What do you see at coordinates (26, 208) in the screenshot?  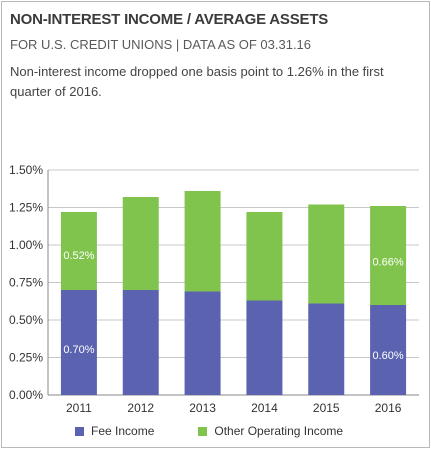 I see `y-tick-label: 1.25%` at bounding box center [26, 208].